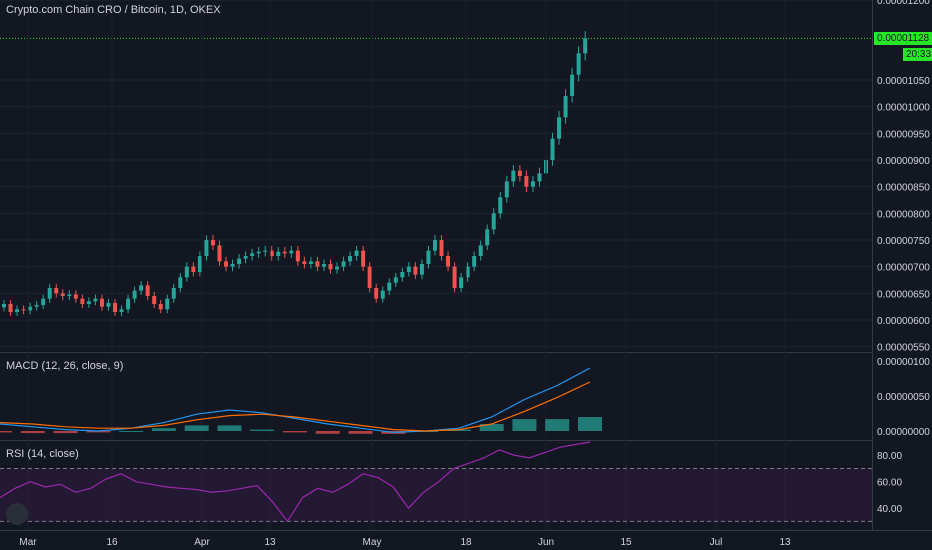 Image resolution: width=932 pixels, height=550 pixels. Describe the element at coordinates (903, 108) in the screenshot. I see `y-tick-label: 0.00001000` at that location.